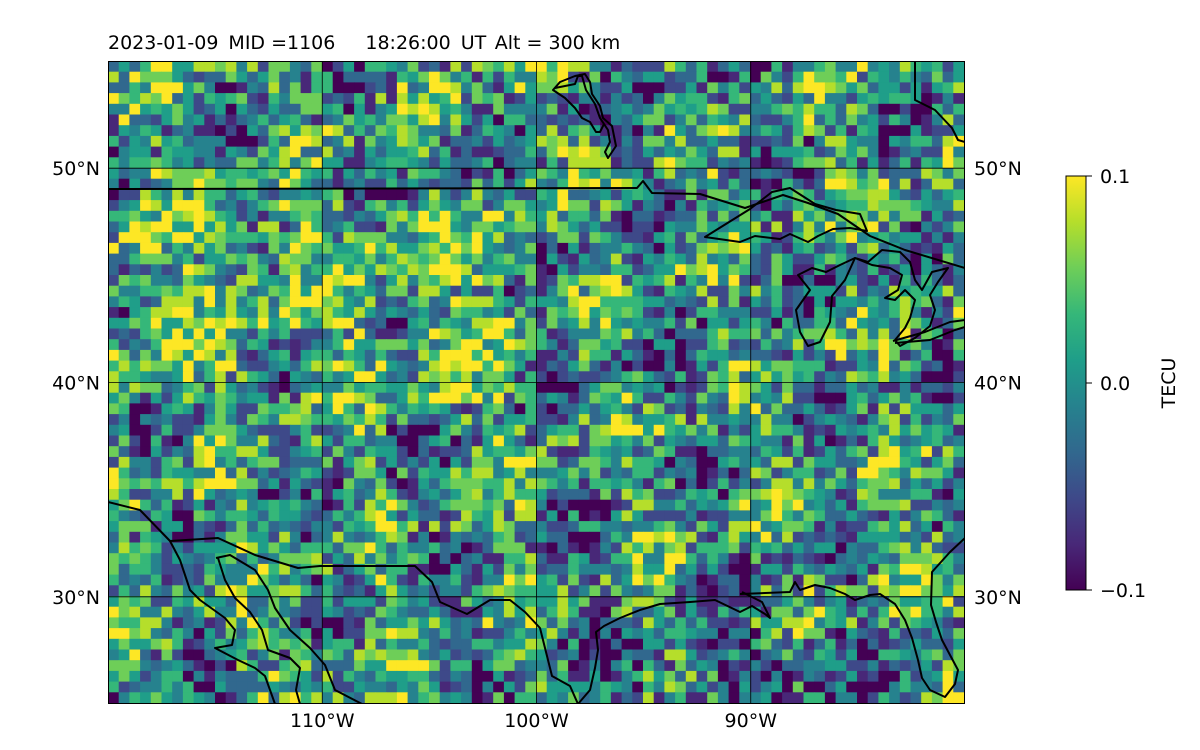 The height and width of the screenshot is (750, 1200). What do you see at coordinates (343, 602) in the screenshot?
I see `us-mexico-border` at bounding box center [343, 602].